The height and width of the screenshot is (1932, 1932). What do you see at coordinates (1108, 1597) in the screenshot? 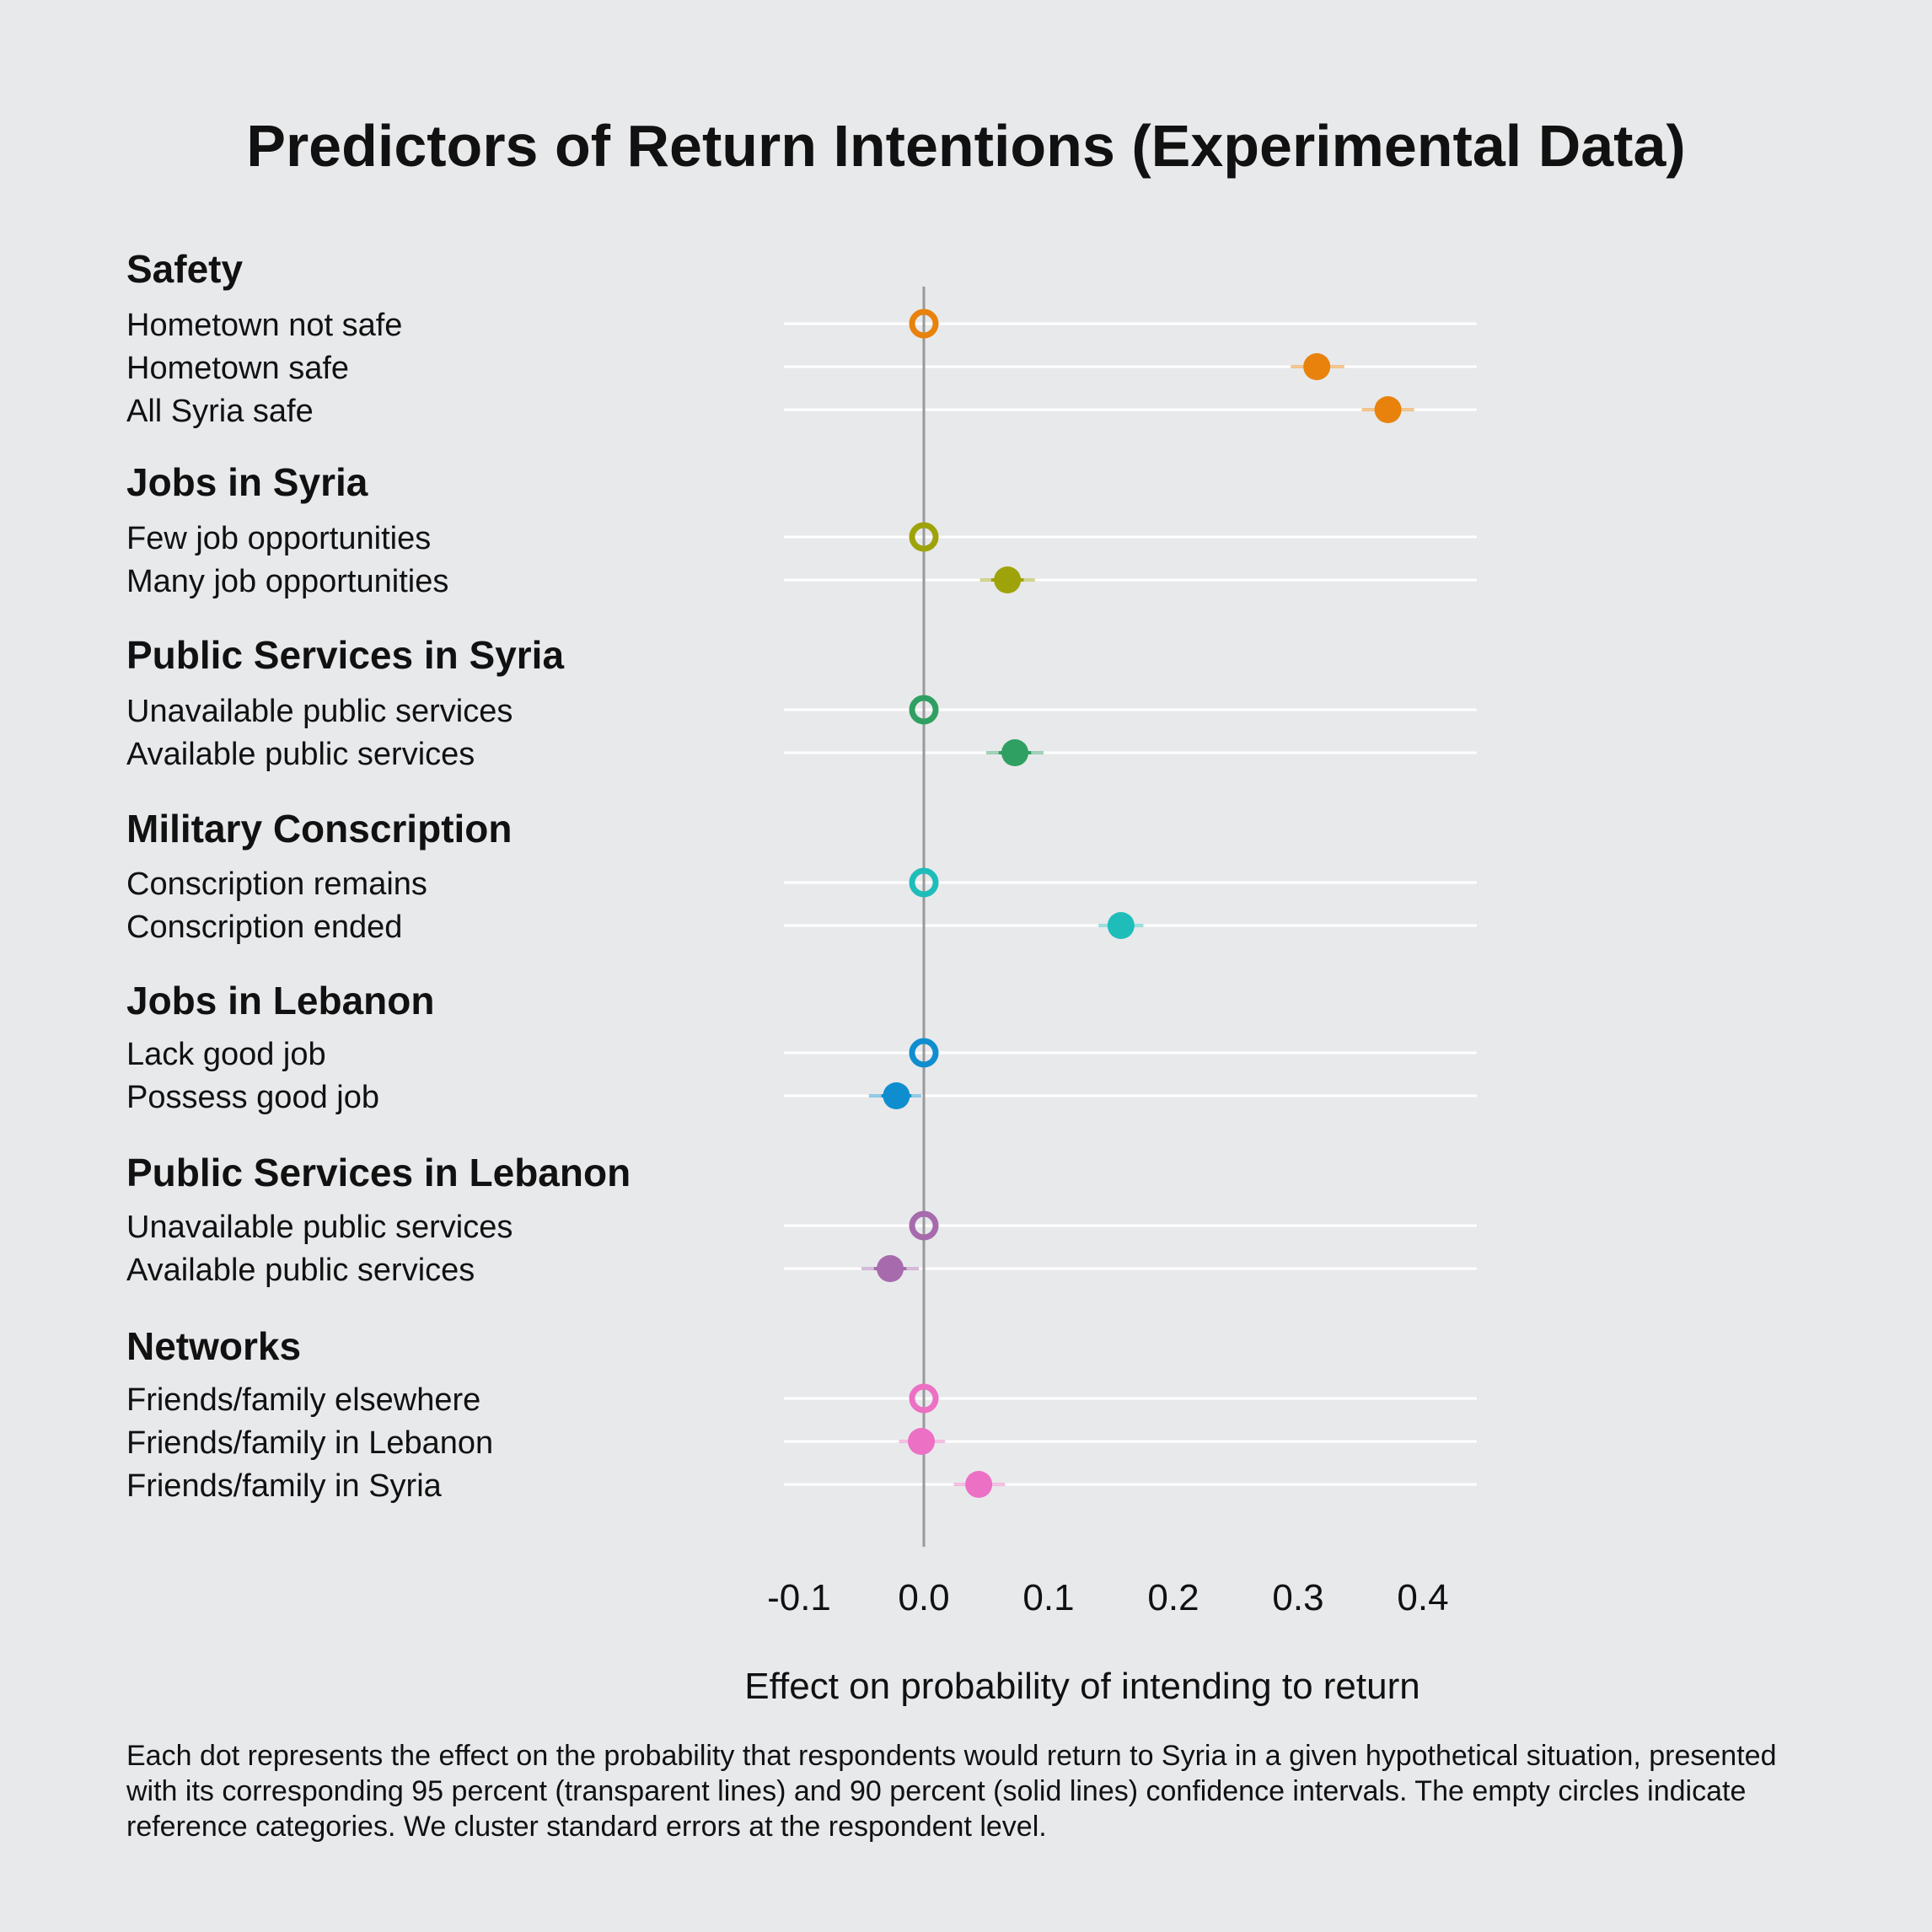
I see `x-axis: -0.1 0.0 0.1 0.2 0.3 0.4` at bounding box center [1108, 1597].